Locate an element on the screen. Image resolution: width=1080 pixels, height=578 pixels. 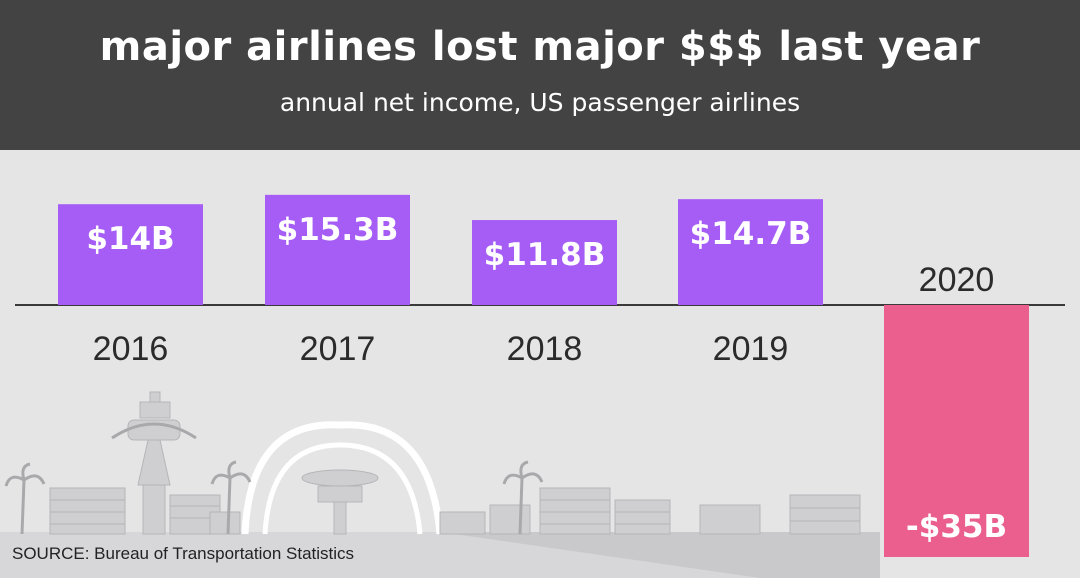
bar-2017 is located at coordinates (337, 249).